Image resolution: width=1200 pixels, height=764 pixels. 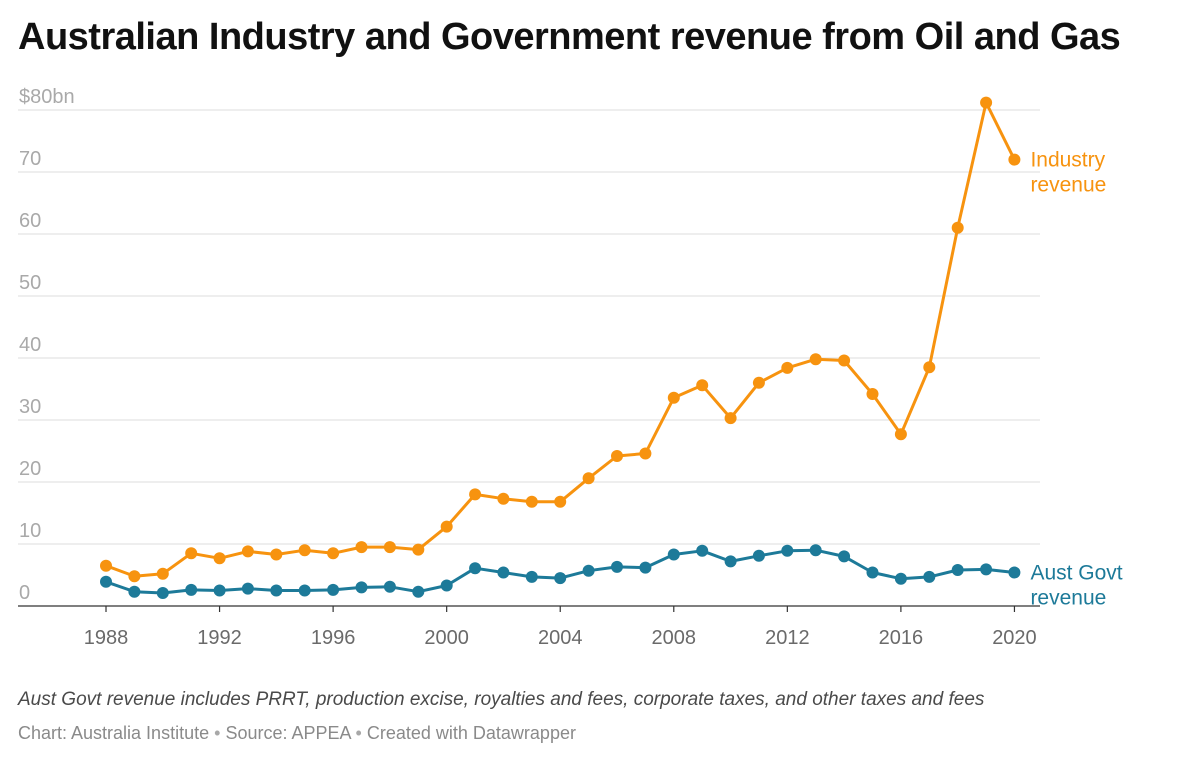 What do you see at coordinates (30, 469) in the screenshot?
I see `y-tick-label: 20` at bounding box center [30, 469].